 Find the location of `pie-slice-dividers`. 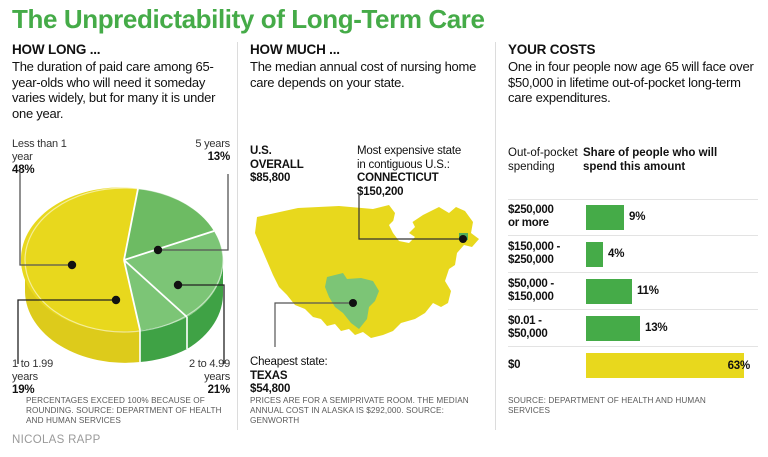

pie-slice-dividers is located at coordinates (169, 259).